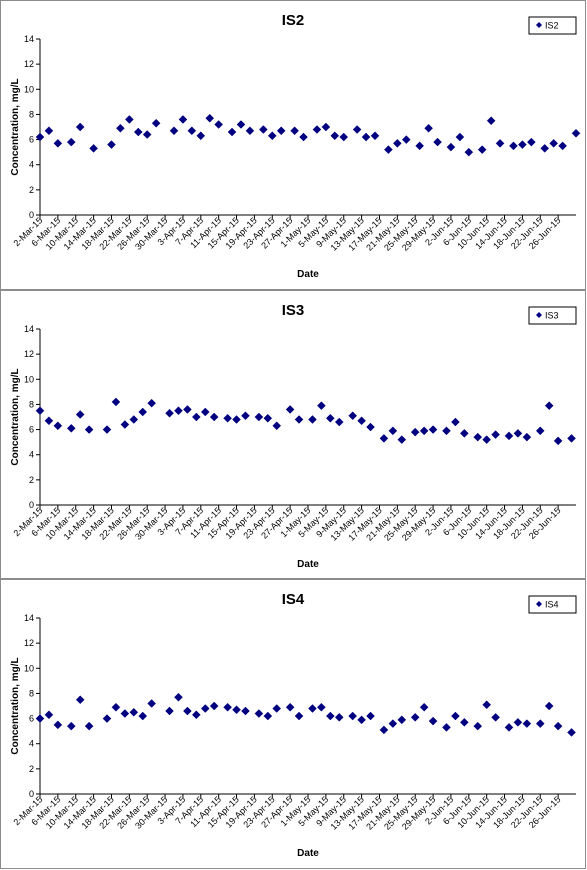 Image resolution: width=587 pixels, height=870 pixels. What do you see at coordinates (31, 215) in the screenshot?
I see `y-tick-label: 0` at bounding box center [31, 215].